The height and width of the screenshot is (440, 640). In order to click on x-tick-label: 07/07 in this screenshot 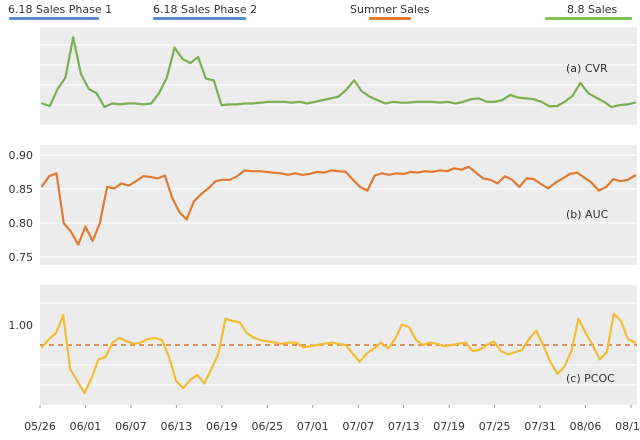, I will do `click(358, 426)`.